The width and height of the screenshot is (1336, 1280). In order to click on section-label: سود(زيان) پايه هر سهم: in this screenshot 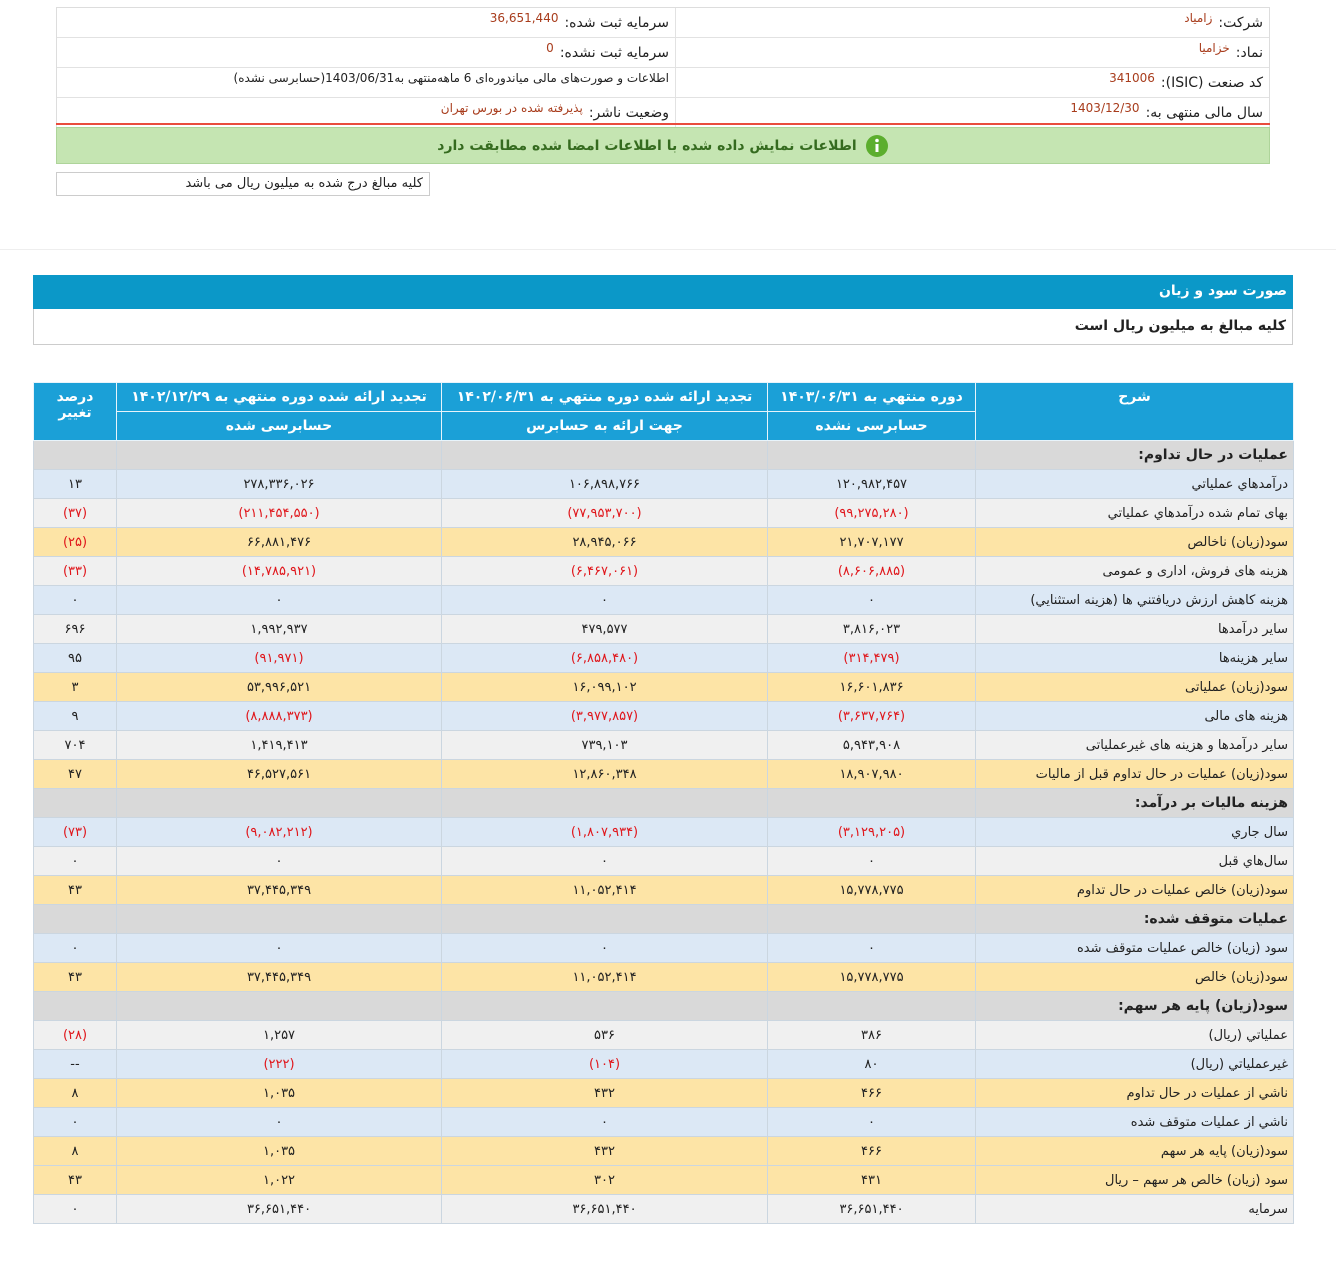, I will do `click(1134, 1006)`.